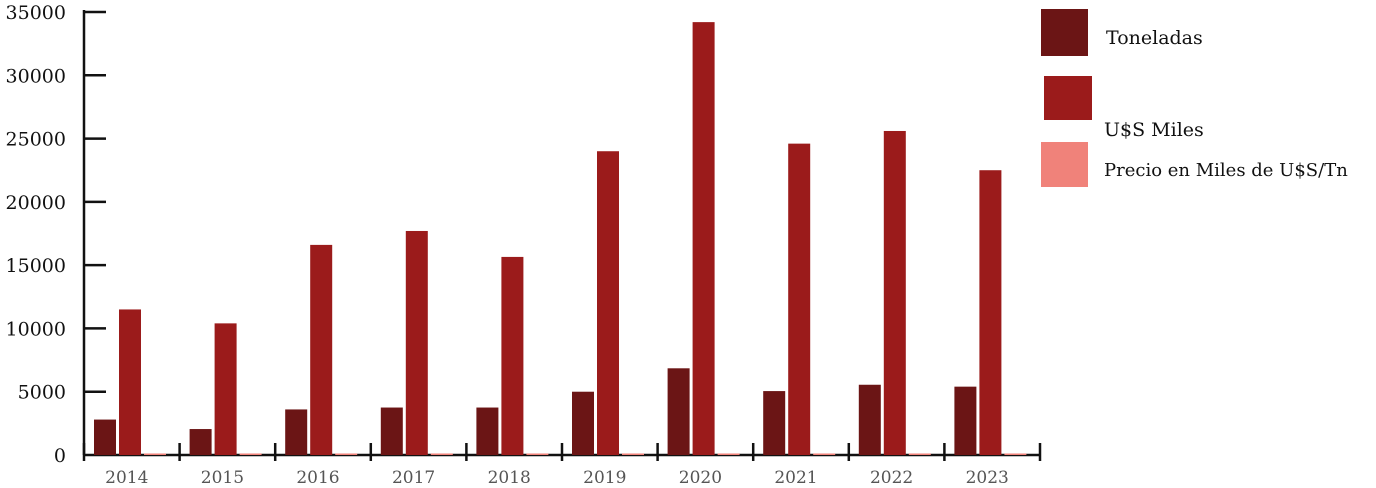 This screenshot has height=488, width=1376. Describe the element at coordinates (824, 454) in the screenshot. I see `bar-2-2021` at that location.